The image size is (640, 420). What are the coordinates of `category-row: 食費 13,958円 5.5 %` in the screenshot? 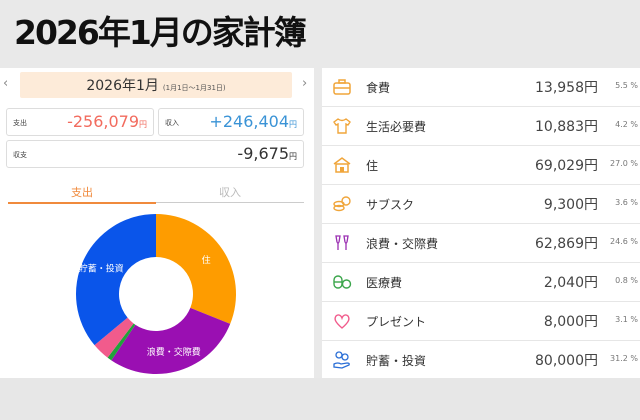 It's located at (481, 87).